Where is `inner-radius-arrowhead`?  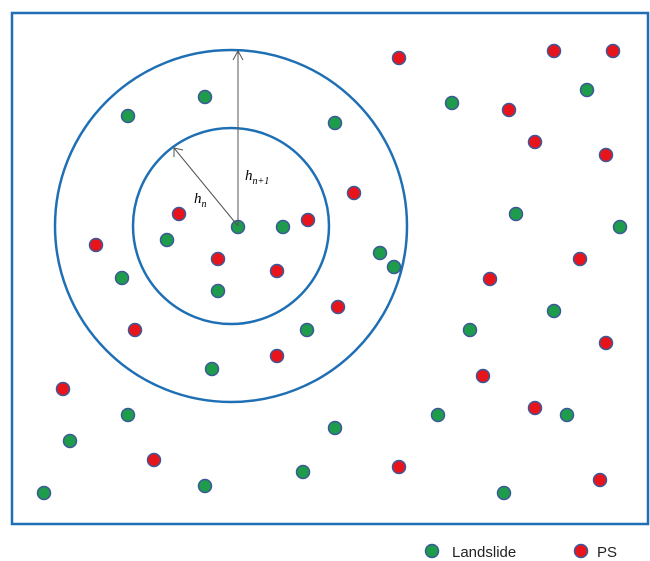 inner-radius-arrowhead is located at coordinates (178, 152).